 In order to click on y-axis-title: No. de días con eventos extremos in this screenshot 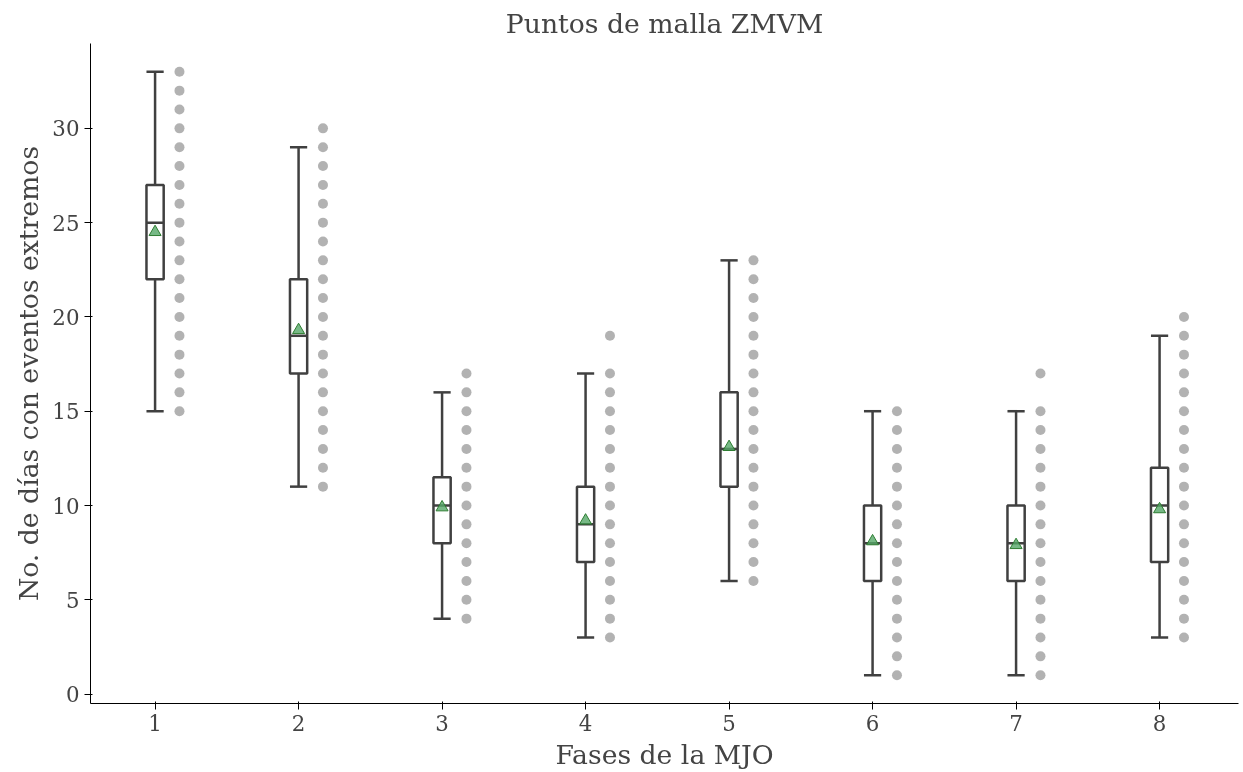, I will do `click(29, 373)`.